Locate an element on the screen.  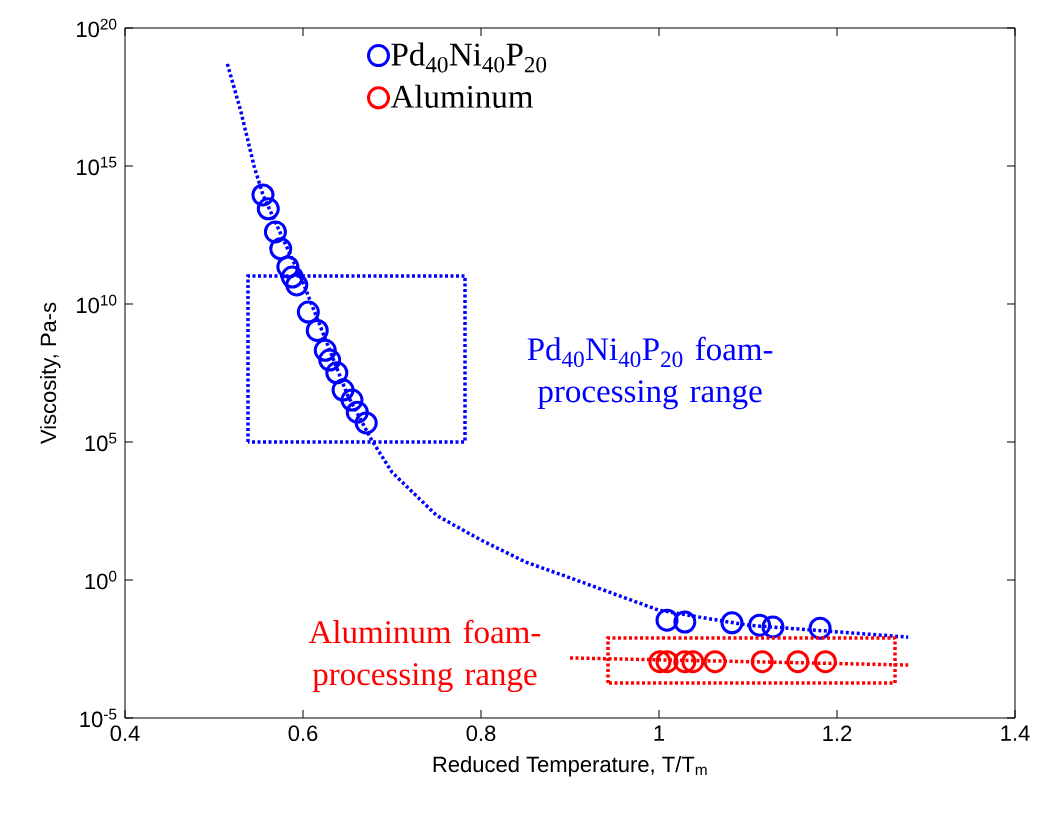
y-tick-label: 10$^{15}$ is located at coordinates (97, 166).